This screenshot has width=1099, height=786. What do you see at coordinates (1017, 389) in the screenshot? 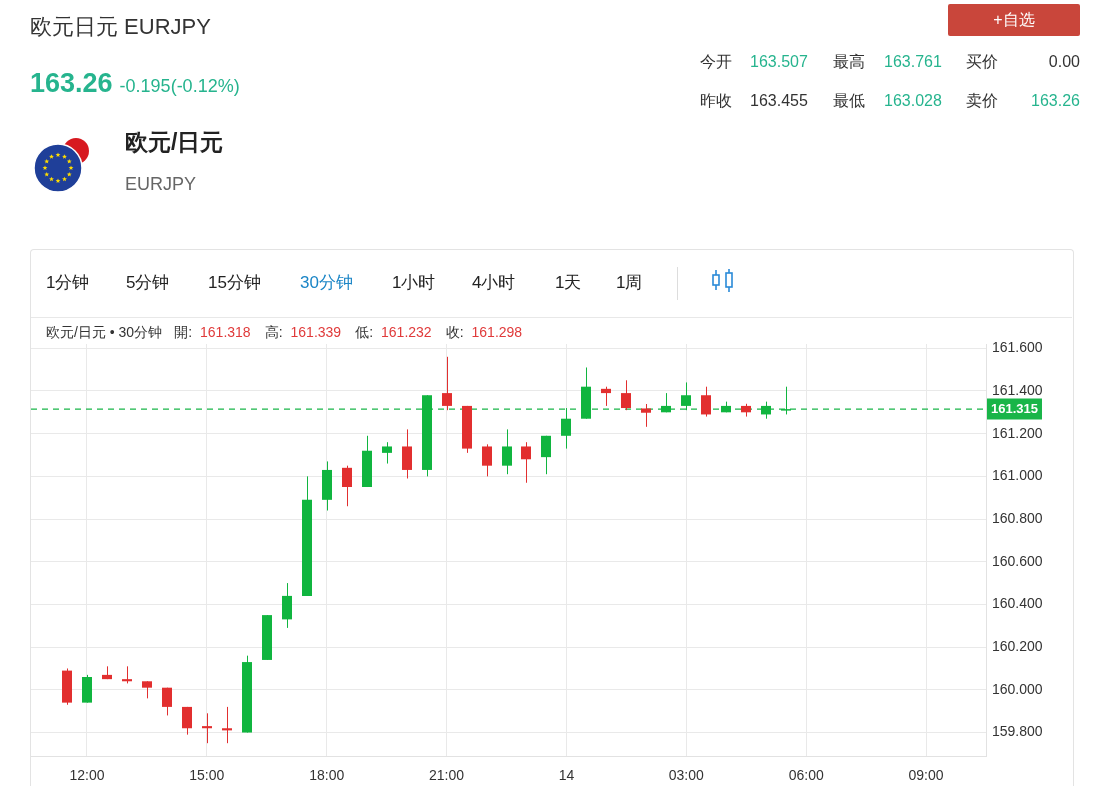
I see `y-tick-label: 161.400` at bounding box center [1017, 389].